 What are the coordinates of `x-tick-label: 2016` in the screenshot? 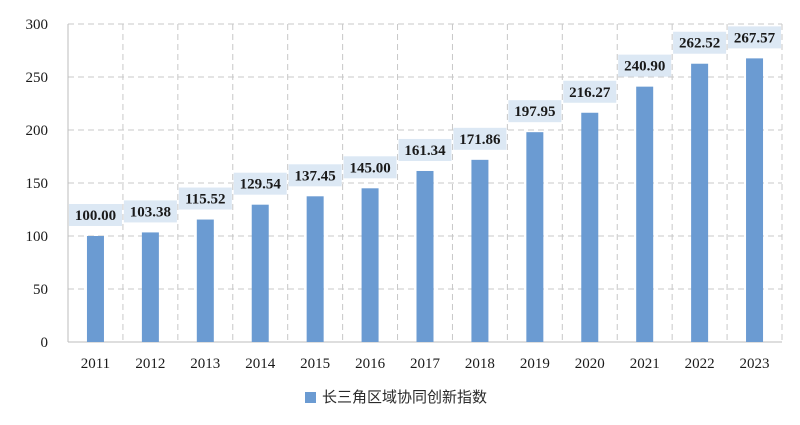 It's located at (370, 364).